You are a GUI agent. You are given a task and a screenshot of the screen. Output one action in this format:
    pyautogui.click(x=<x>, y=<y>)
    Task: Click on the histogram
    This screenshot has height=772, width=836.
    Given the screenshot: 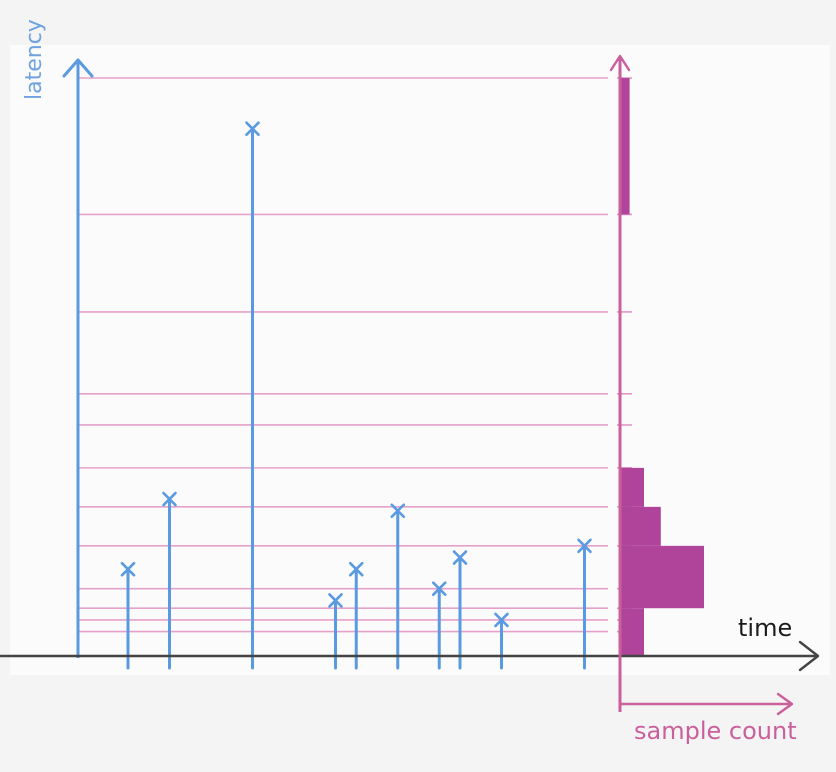 What is the action you would take?
    pyautogui.click(x=662, y=366)
    